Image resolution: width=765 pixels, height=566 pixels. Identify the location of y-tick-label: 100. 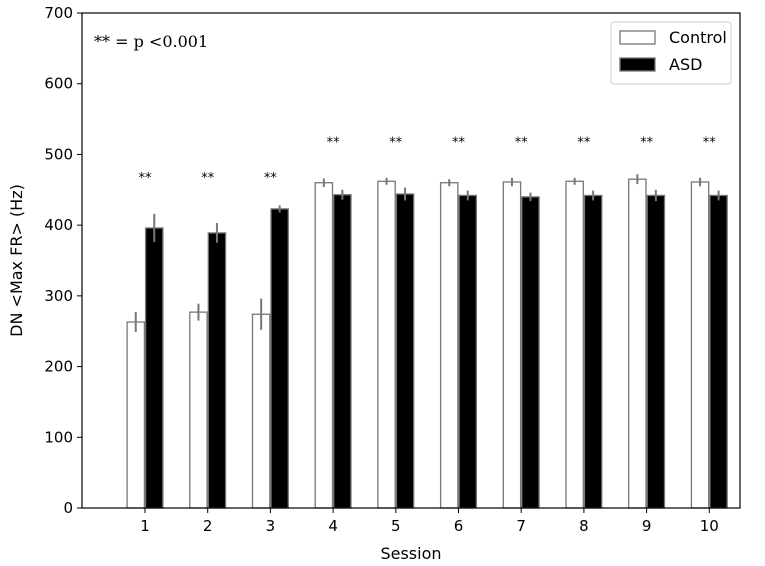
(58, 437).